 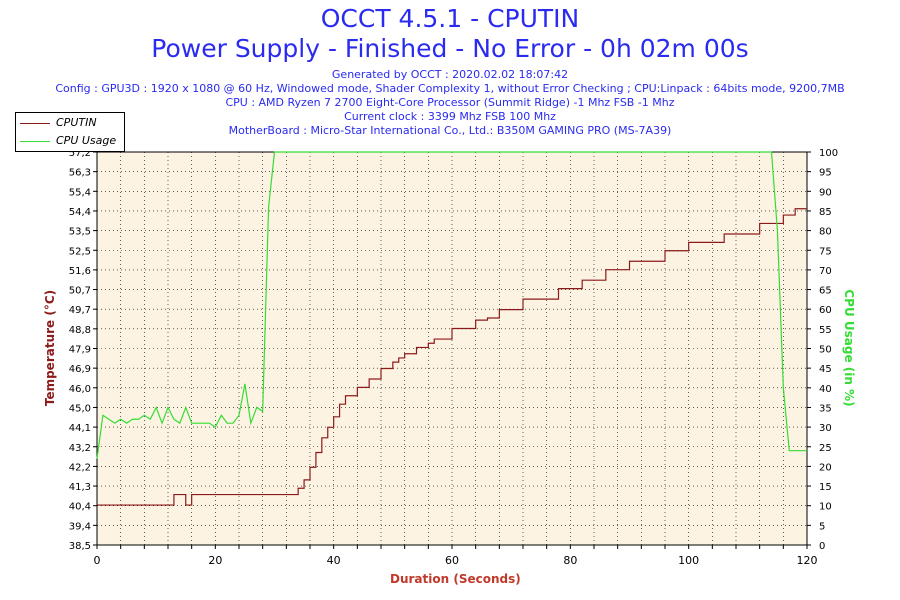 I want to click on y-tick-label-right: 95, so click(x=825, y=173).